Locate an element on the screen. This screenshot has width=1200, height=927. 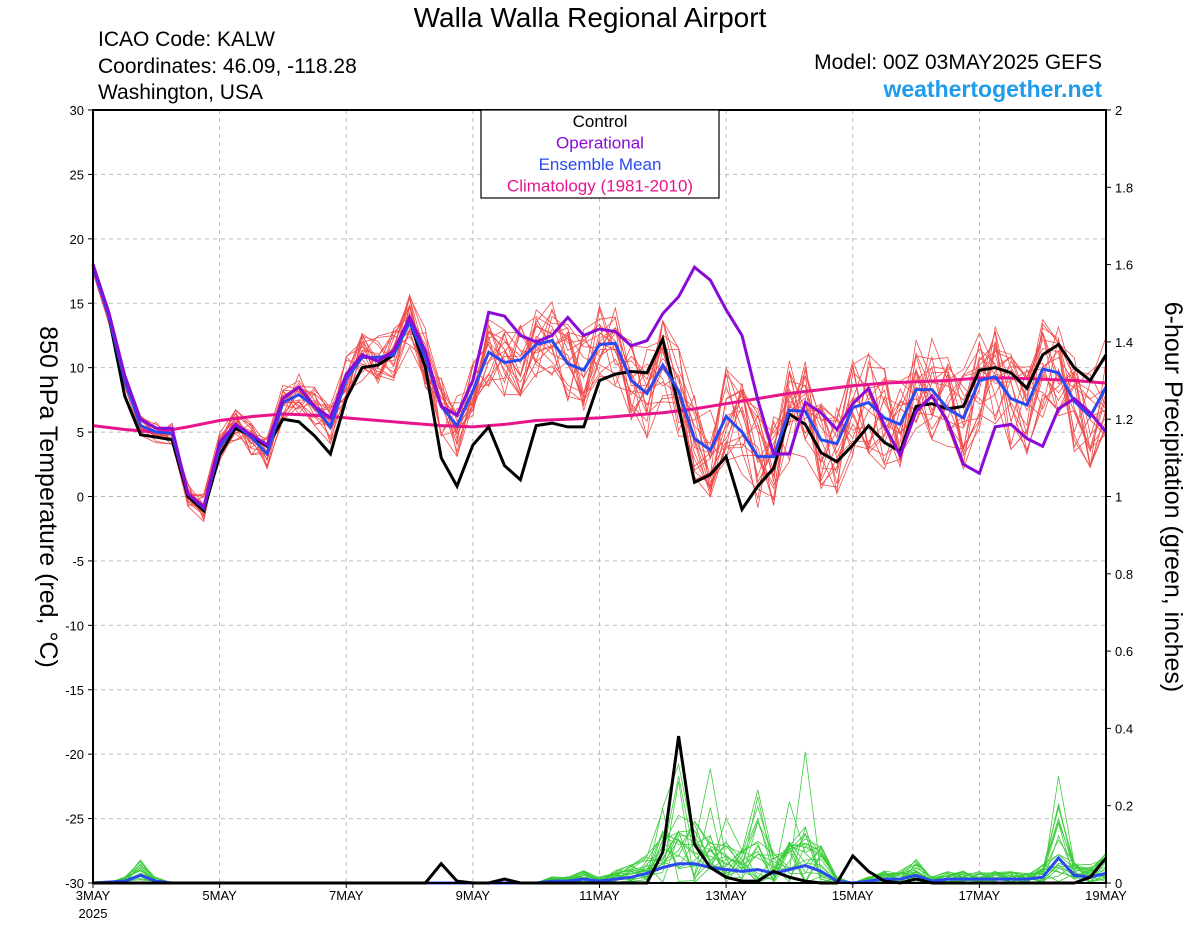
location: Washington, USA is located at coordinates (180, 92).